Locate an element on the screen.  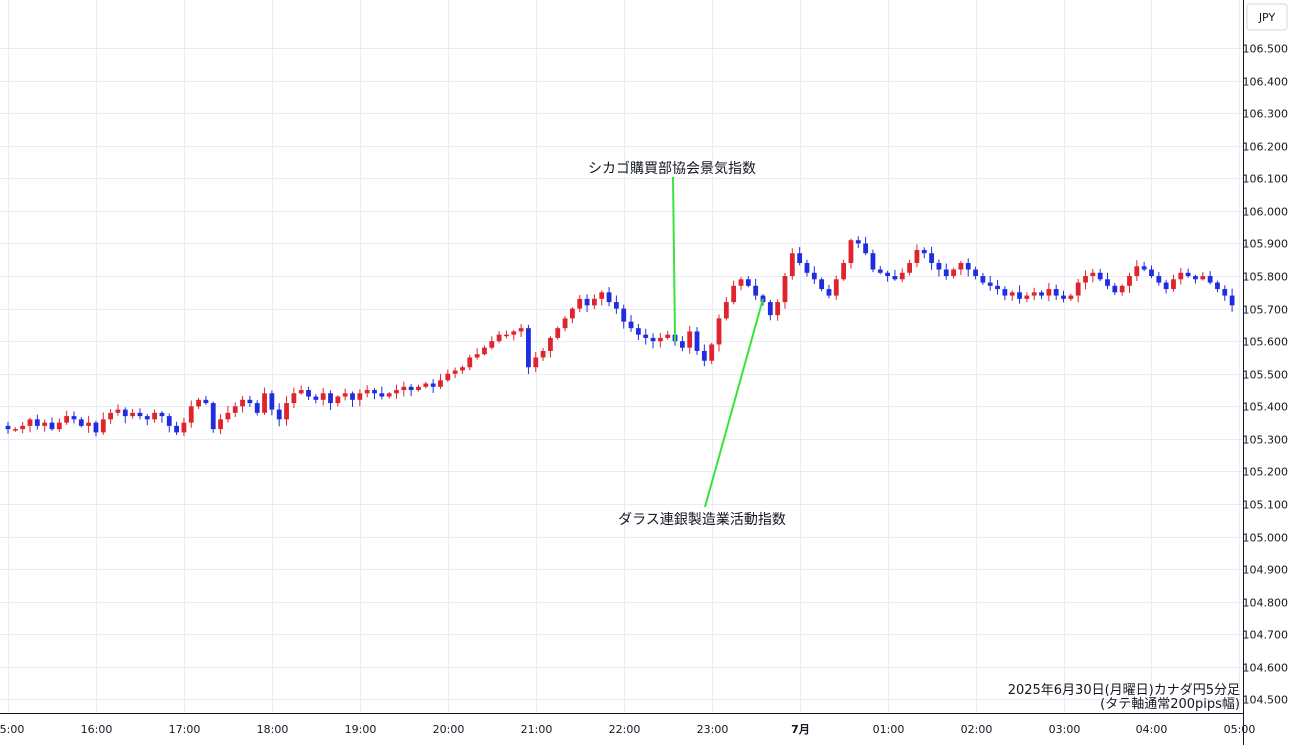
footnote: 2025年6月30日(月曜日)カナダ円5分足 (タテ軸通常200pips幅) is located at coordinates (1124, 697).